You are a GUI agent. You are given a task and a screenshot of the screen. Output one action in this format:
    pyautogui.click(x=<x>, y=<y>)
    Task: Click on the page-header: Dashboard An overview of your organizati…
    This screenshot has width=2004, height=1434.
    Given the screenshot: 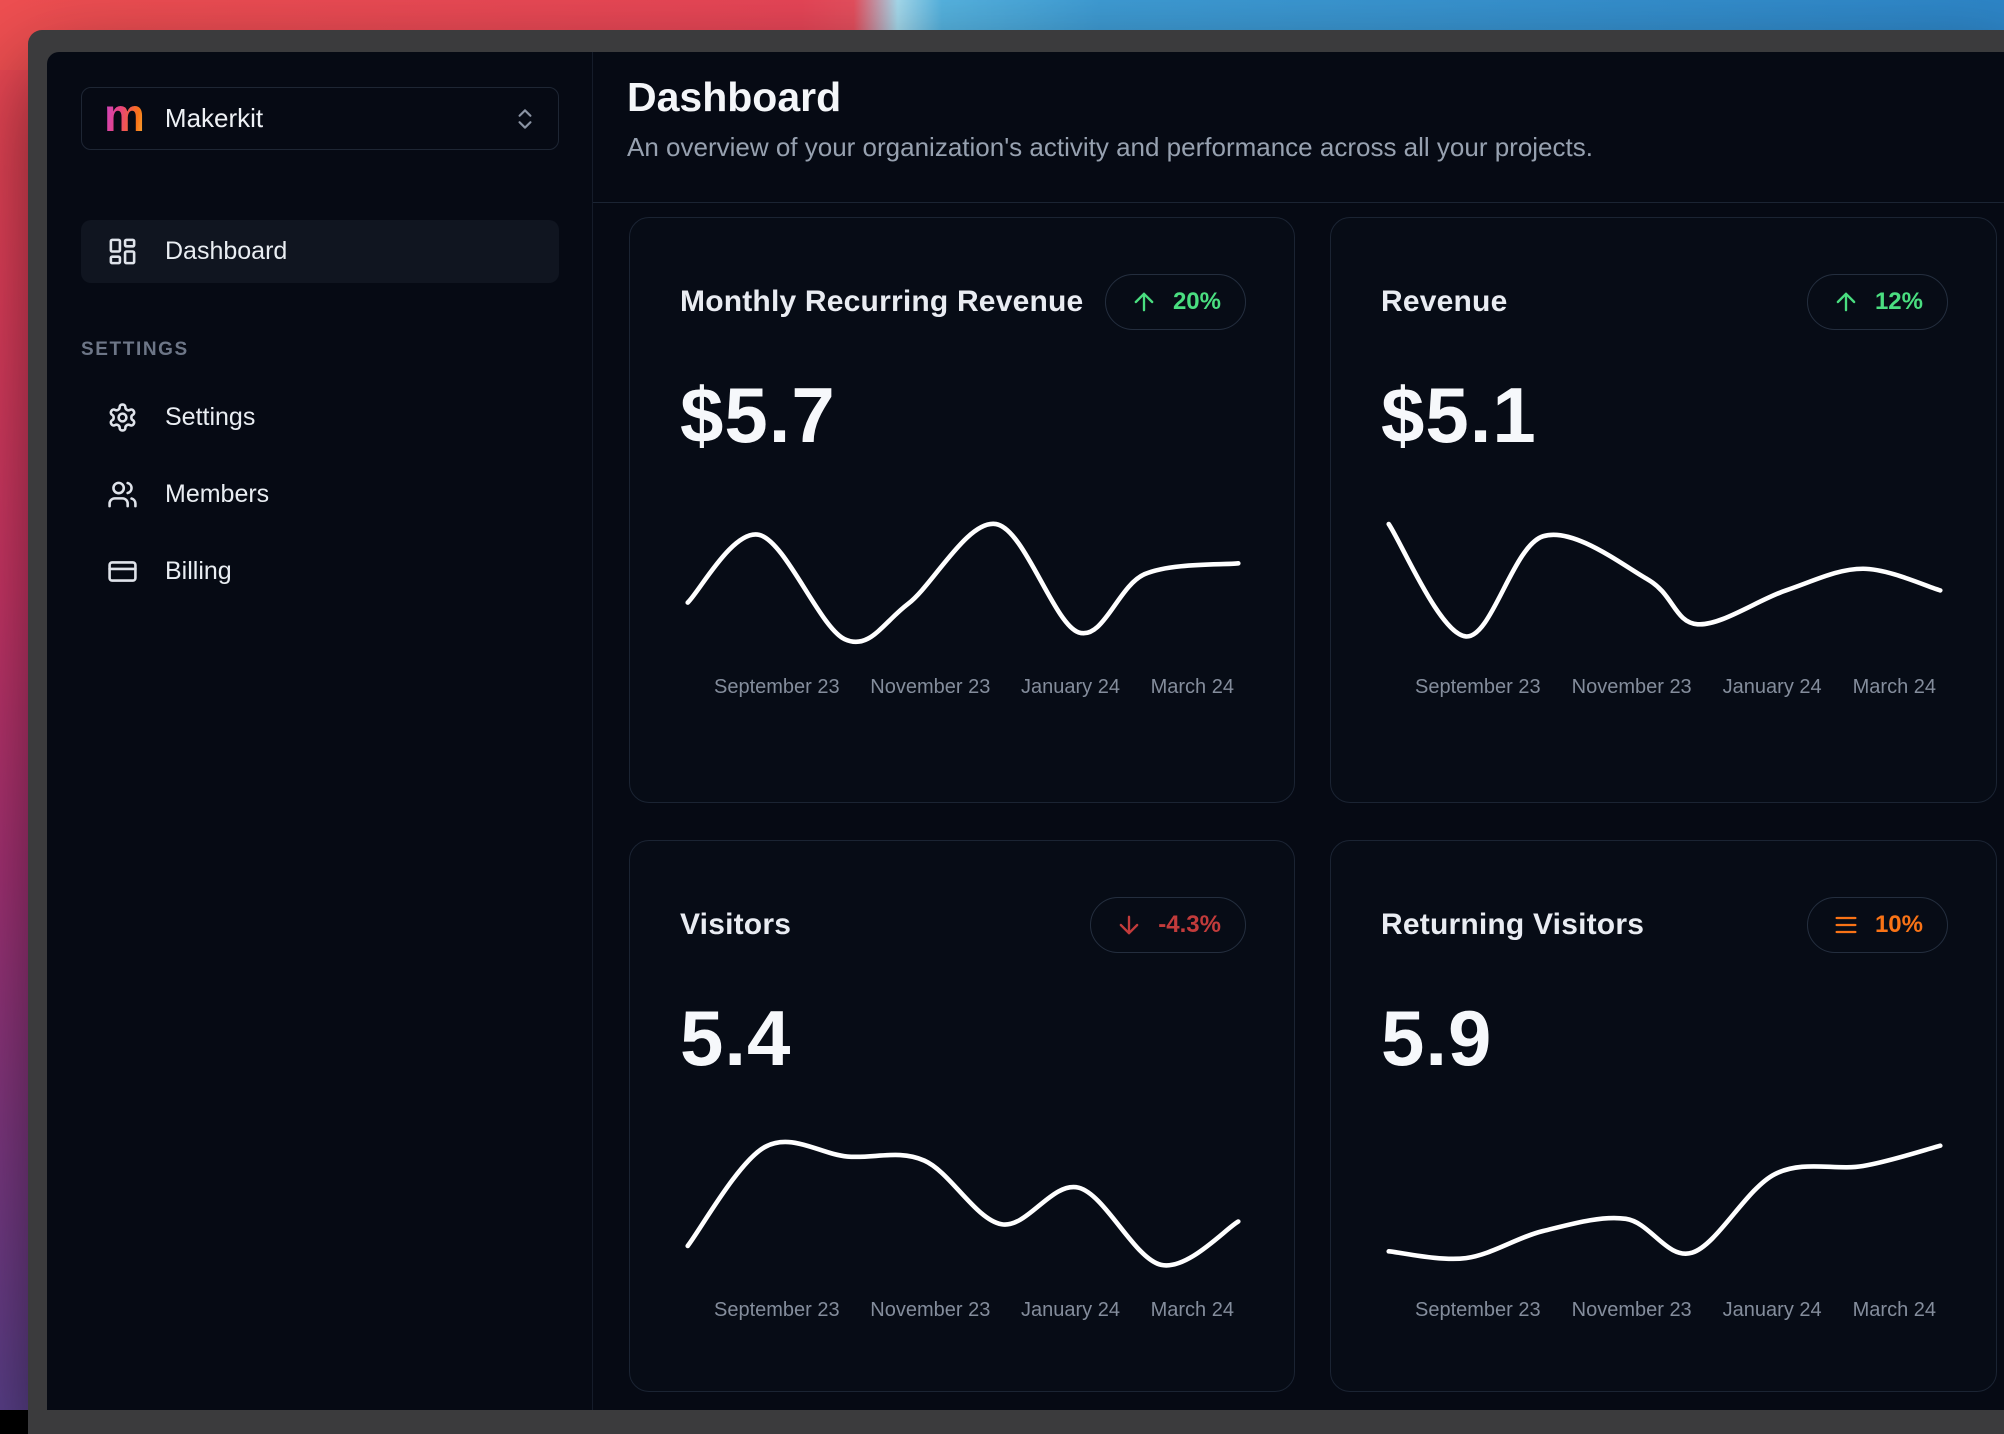 What is the action you would take?
    pyautogui.click(x=1298, y=127)
    